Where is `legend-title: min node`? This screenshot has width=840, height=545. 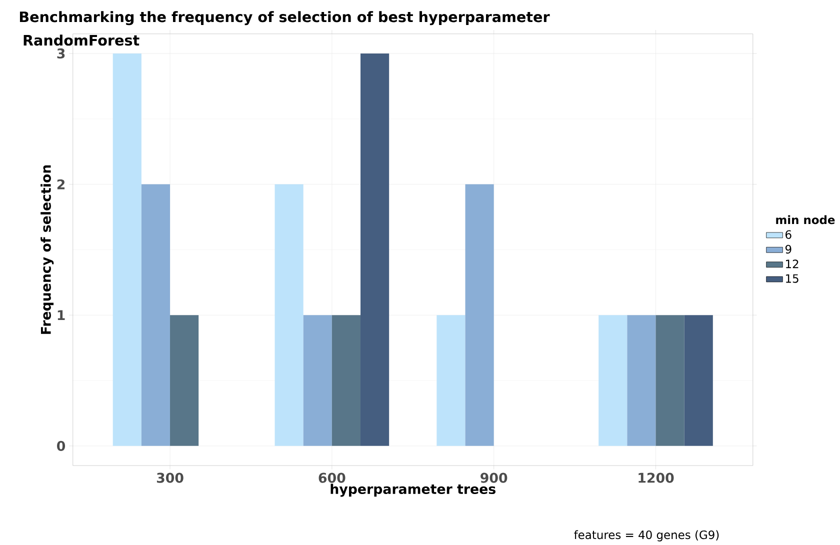 legend-title: min node is located at coordinates (805, 219).